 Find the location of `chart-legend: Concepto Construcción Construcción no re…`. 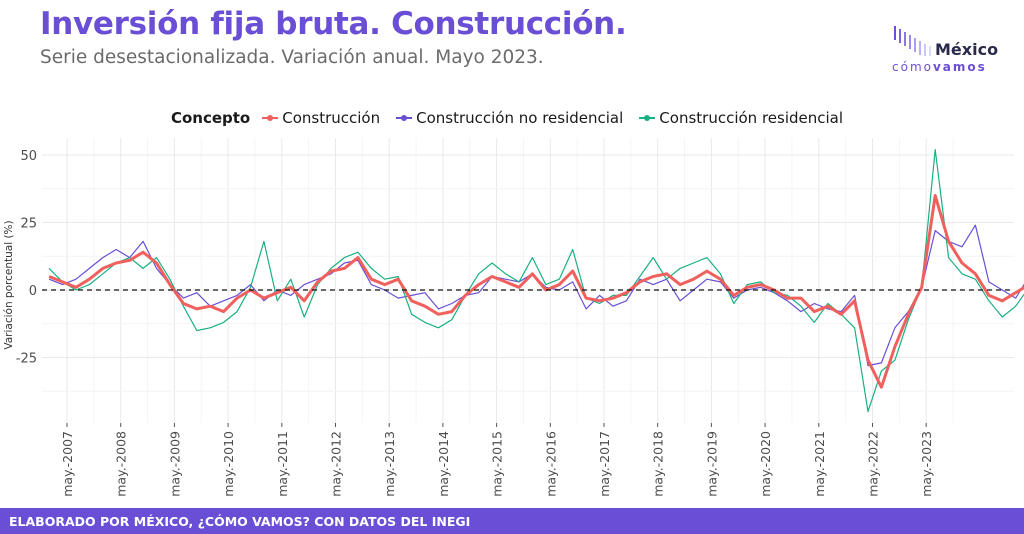

chart-legend: Concepto Construcción Construcción no re… is located at coordinates (512, 118).